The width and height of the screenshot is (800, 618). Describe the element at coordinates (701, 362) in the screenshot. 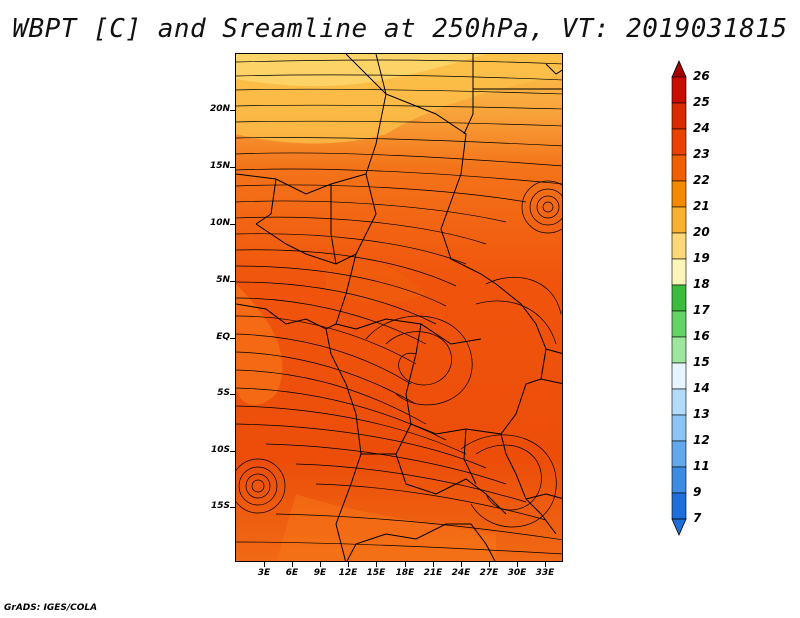

I see `colorbar-label: 15` at that location.